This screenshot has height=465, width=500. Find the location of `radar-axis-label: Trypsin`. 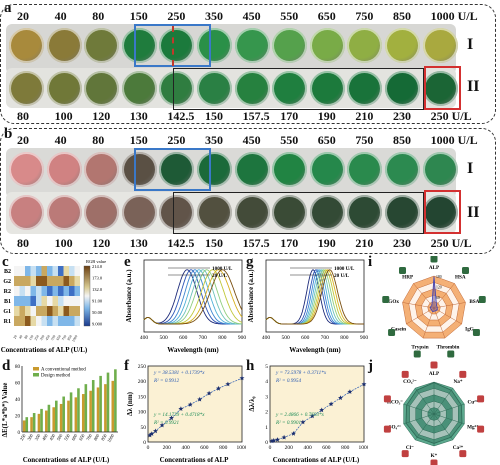

radar-axis-label: Trypsin is located at coordinates (419, 348).